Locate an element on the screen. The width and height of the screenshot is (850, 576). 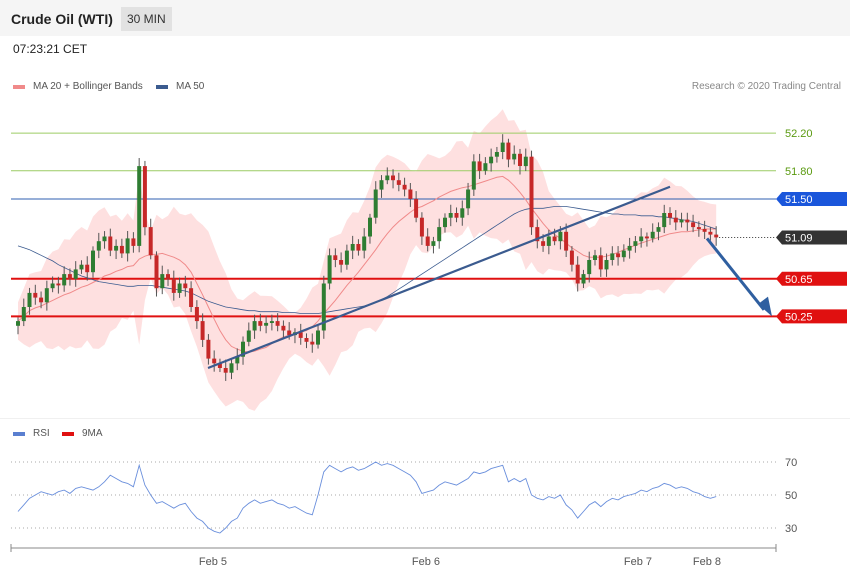
legend-rsi-label: RSI is located at coordinates (41, 433).